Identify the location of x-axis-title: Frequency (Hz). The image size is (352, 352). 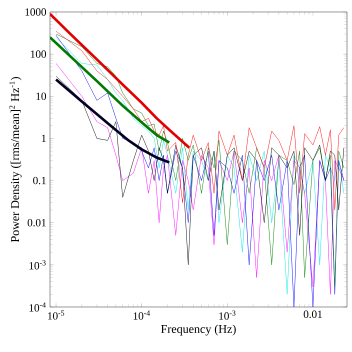
(198, 330).